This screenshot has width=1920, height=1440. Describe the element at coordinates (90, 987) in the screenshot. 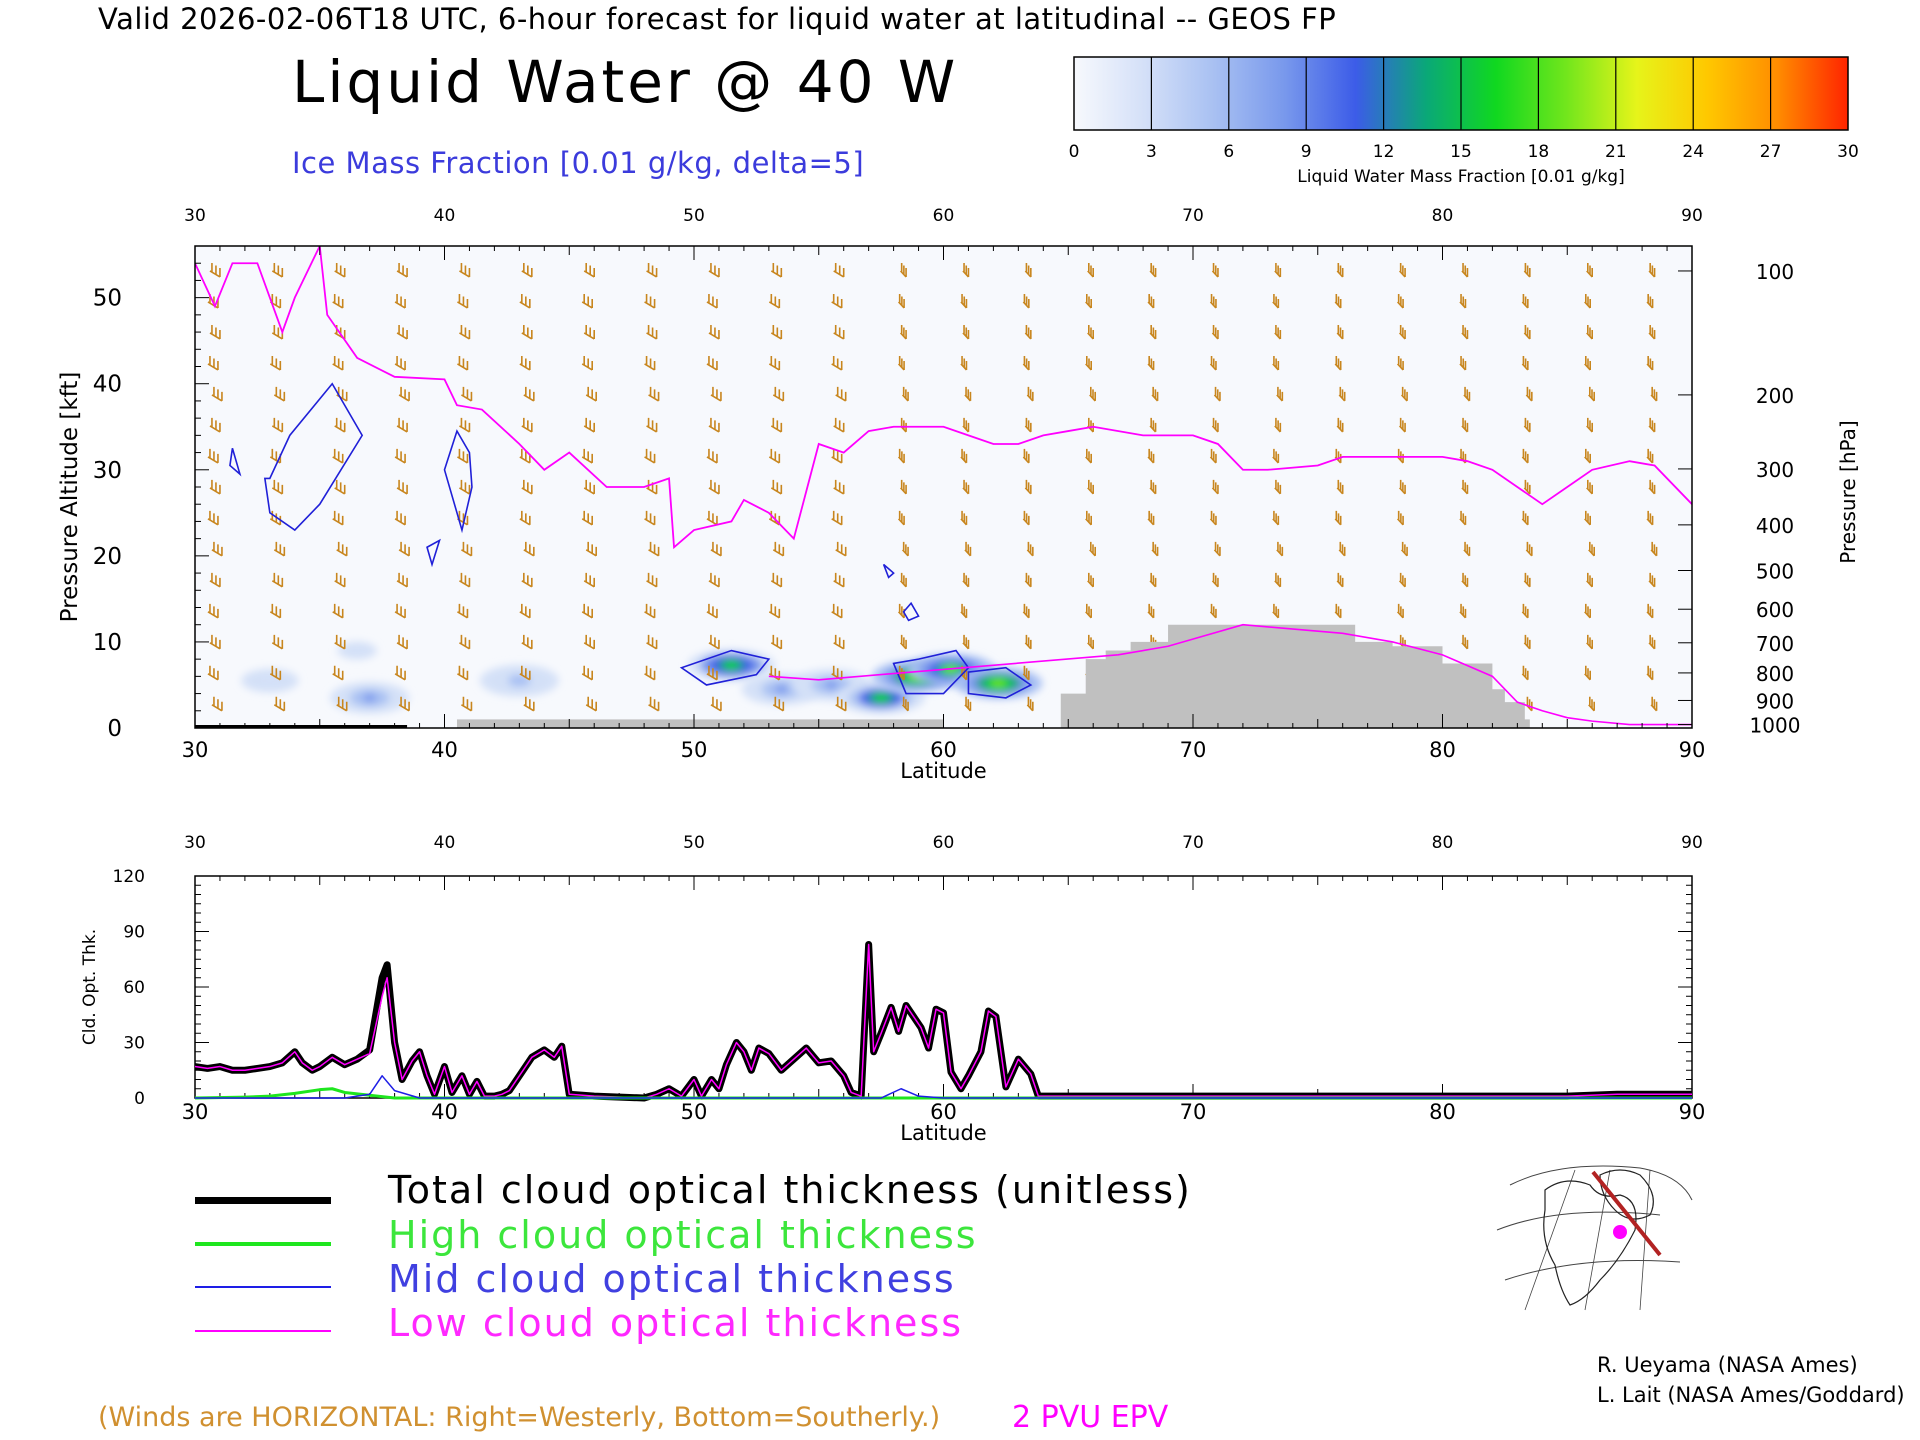

I see `y-axis-title: Cld. Opt. Thk.` at that location.